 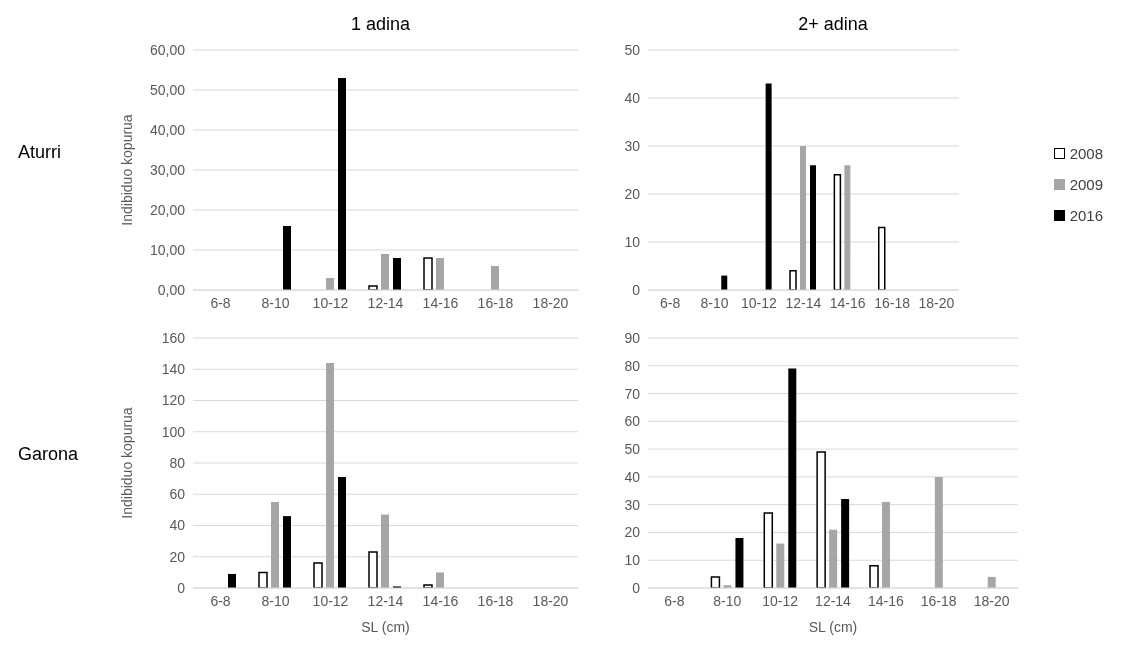 What do you see at coordinates (167, 49) in the screenshot?
I see `y-tick-label: 60,00` at bounding box center [167, 49].